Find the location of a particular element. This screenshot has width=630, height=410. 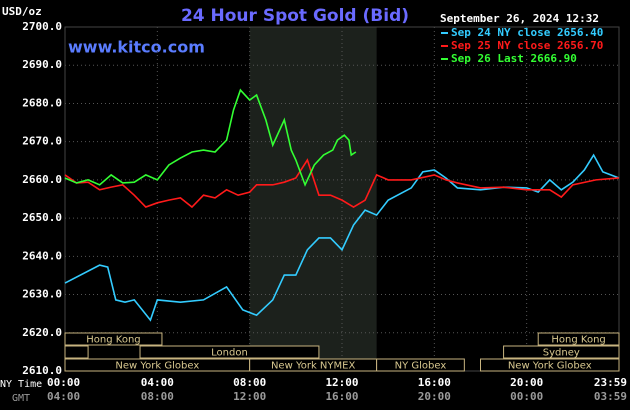

legend-label: Sep 24 NY close 2656.40 is located at coordinates (527, 32).